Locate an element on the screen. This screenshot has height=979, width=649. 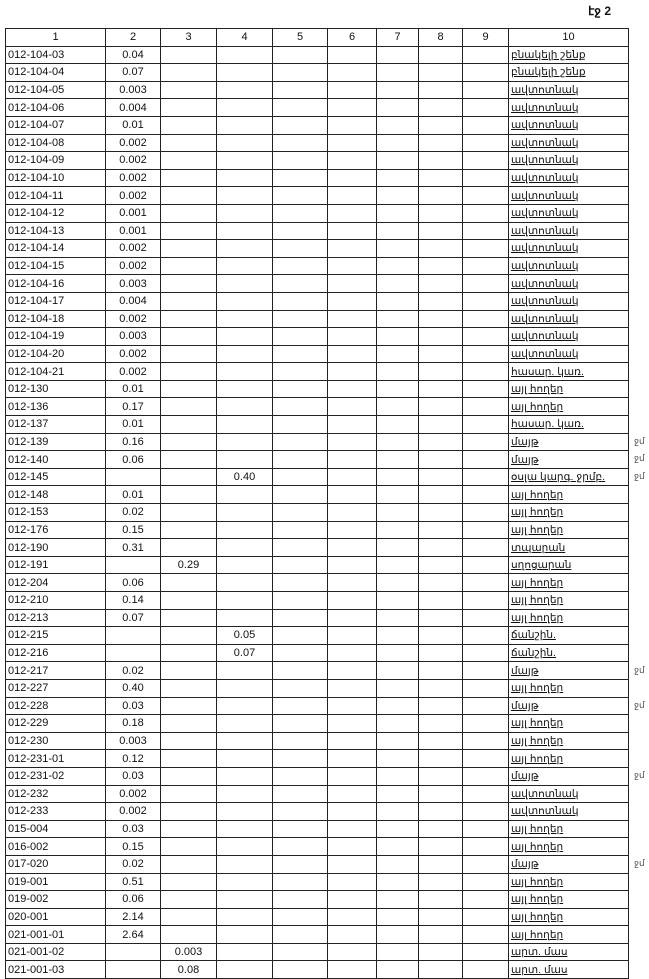
table-row: 015-004 0.03 այլ հողեր is located at coordinates (317, 829).